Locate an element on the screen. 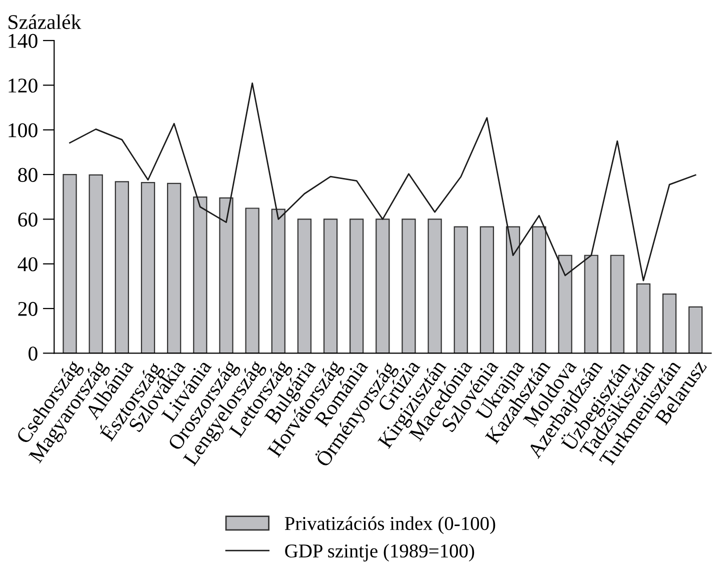  y-tick-label: 100 is located at coordinates (23, 130).